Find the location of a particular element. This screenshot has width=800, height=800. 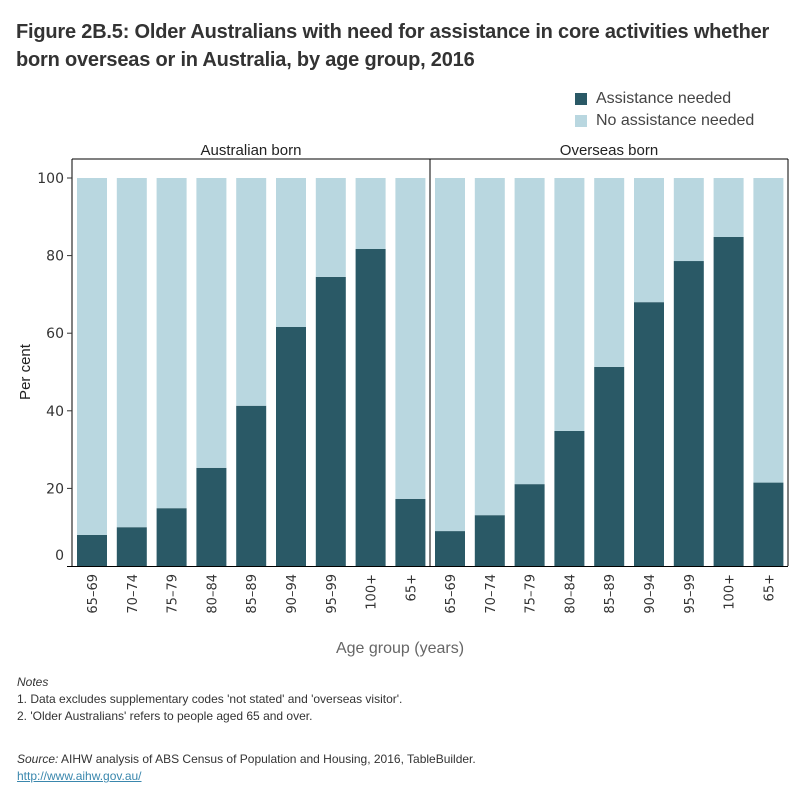

panel-title: Australian born is located at coordinates (251, 150).